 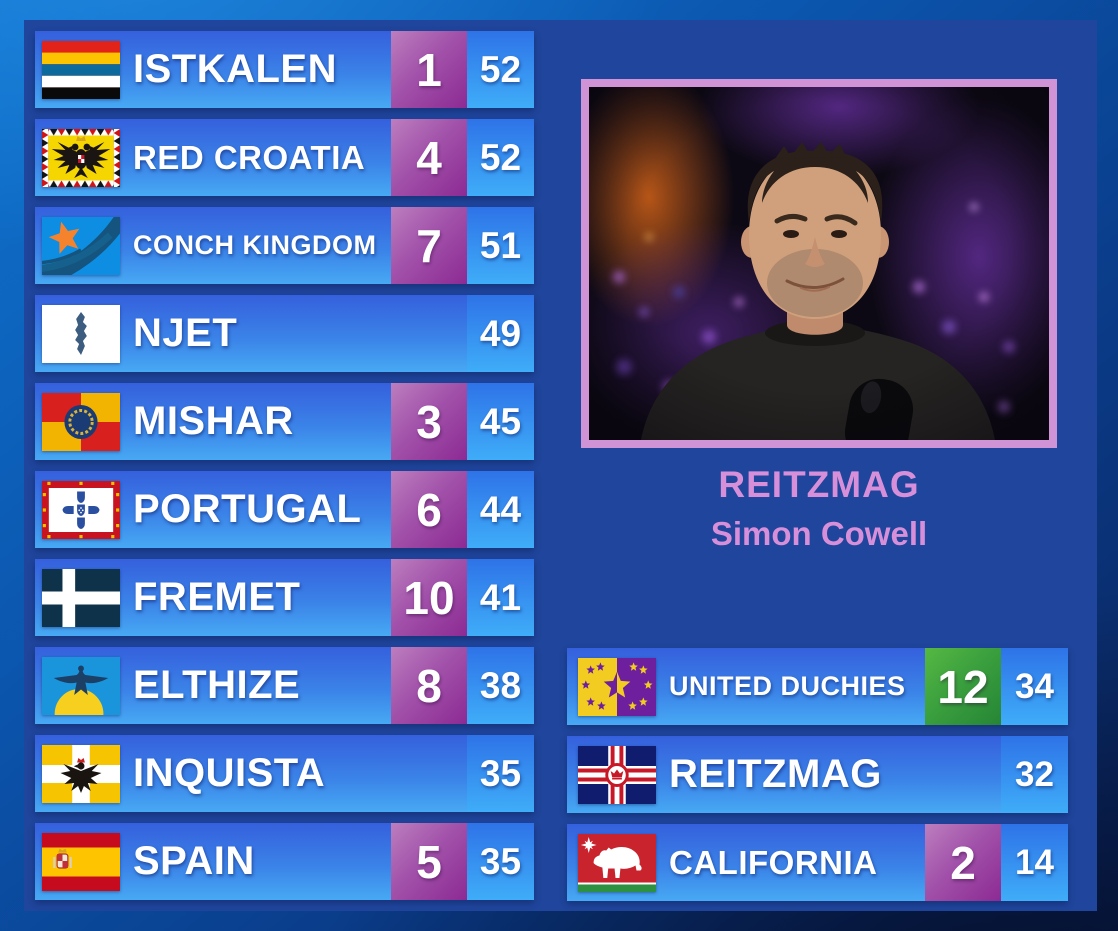 I want to click on scoreboard-row-reitzmag: REITZMAG 32, so click(x=817, y=774).